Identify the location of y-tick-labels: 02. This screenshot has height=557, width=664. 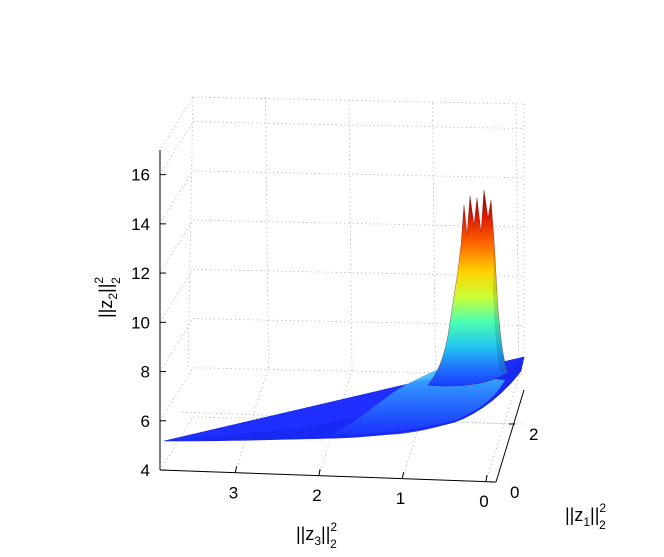
(514, 462).